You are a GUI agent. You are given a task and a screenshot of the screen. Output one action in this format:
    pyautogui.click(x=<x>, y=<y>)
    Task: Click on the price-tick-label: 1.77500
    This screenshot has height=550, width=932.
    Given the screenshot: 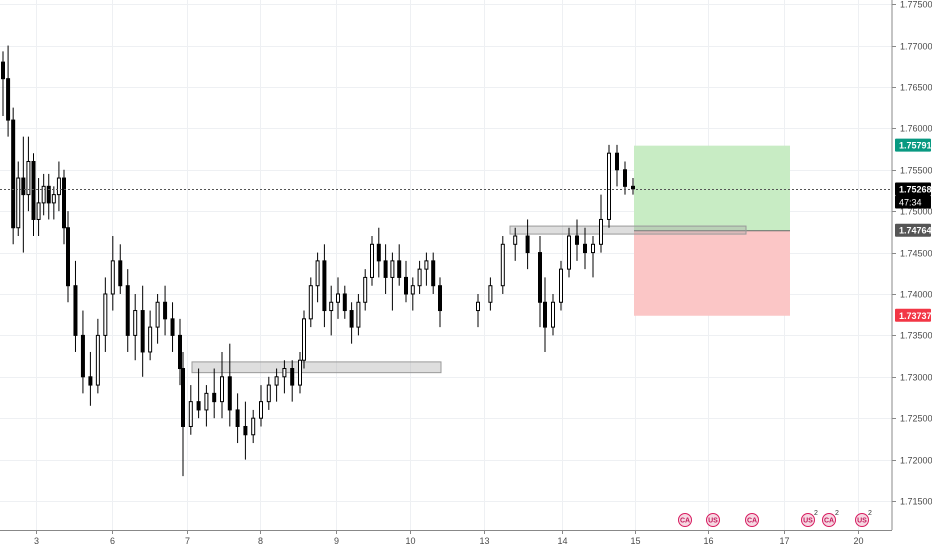 What is the action you would take?
    pyautogui.click(x=916, y=5)
    